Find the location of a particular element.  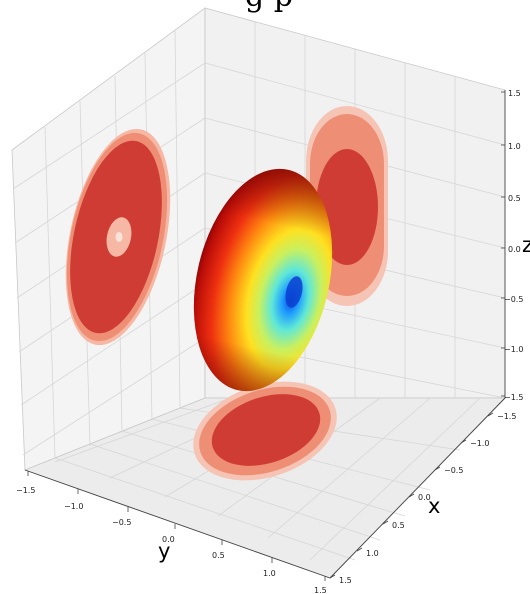

surface-shading is located at coordinates (263, 280).